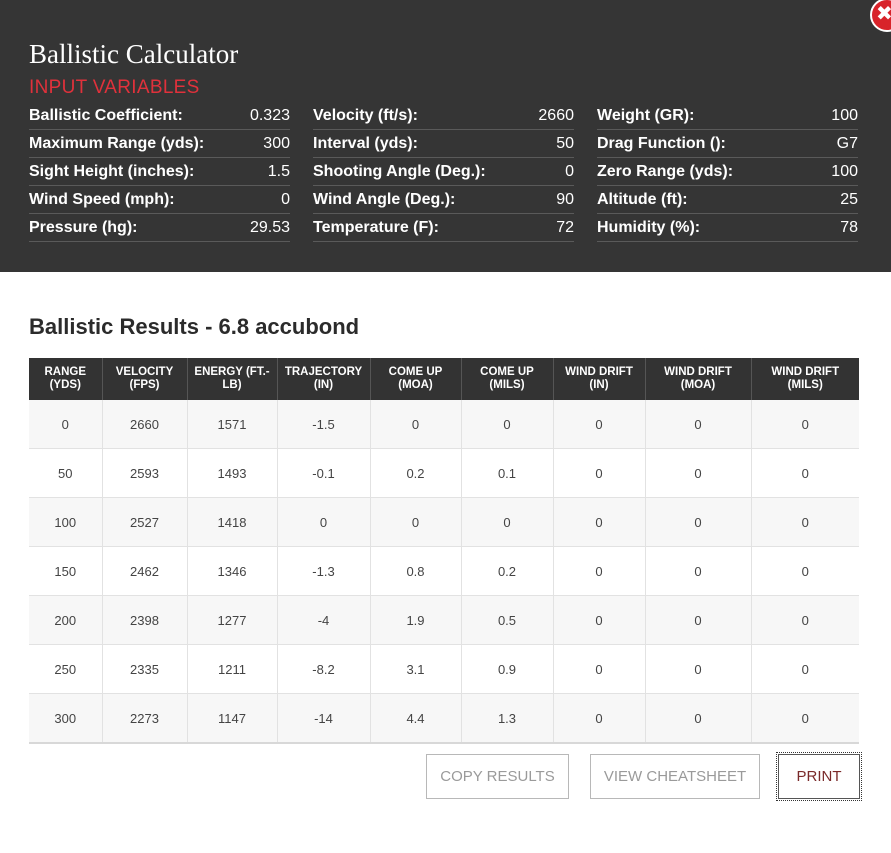 The width and height of the screenshot is (891, 853). What do you see at coordinates (324, 424) in the screenshot?
I see `table-cell: -1.5` at bounding box center [324, 424].